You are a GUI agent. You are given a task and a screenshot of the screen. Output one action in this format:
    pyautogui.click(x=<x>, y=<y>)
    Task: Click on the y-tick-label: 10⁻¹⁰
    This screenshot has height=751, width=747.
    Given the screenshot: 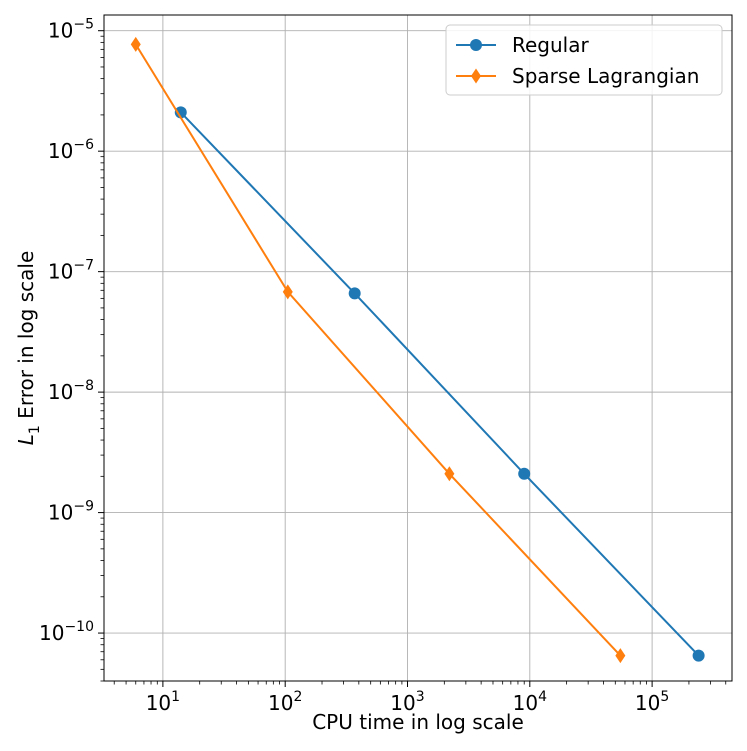 What is the action you would take?
    pyautogui.click(x=66, y=632)
    